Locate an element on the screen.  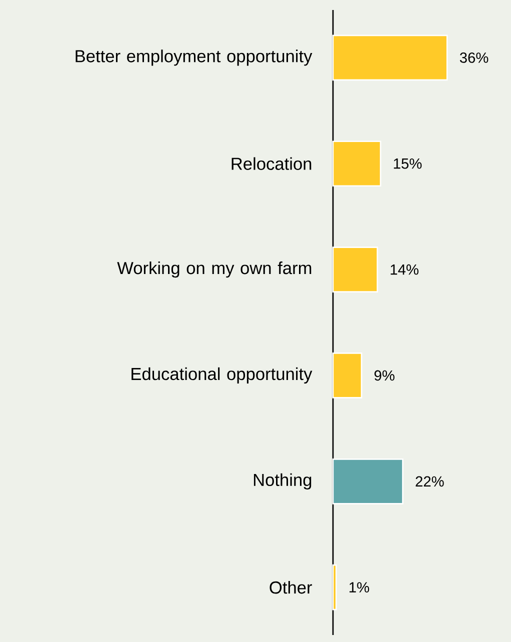
data-label: 15% is located at coordinates (408, 163).